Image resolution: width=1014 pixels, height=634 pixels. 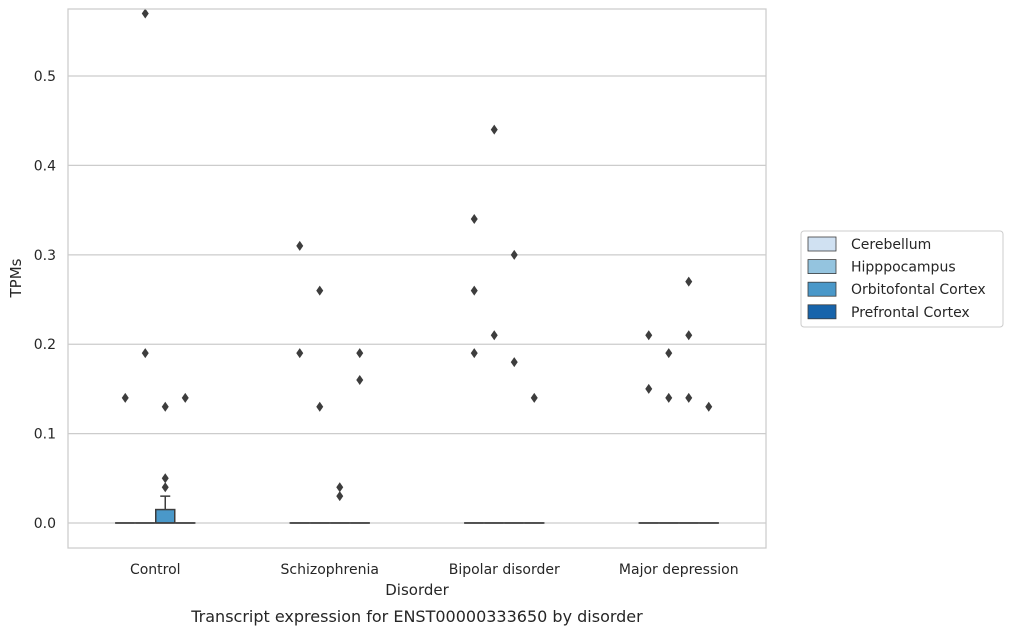 What do you see at coordinates (918, 290) in the screenshot?
I see `legend-label: Orbitofontal Cortex` at bounding box center [918, 290].